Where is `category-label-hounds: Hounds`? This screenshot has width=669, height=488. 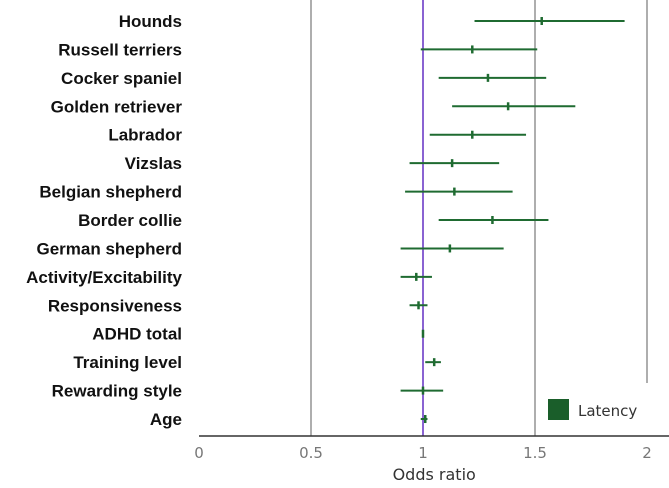 category-label-hounds: Hounds is located at coordinates (150, 21).